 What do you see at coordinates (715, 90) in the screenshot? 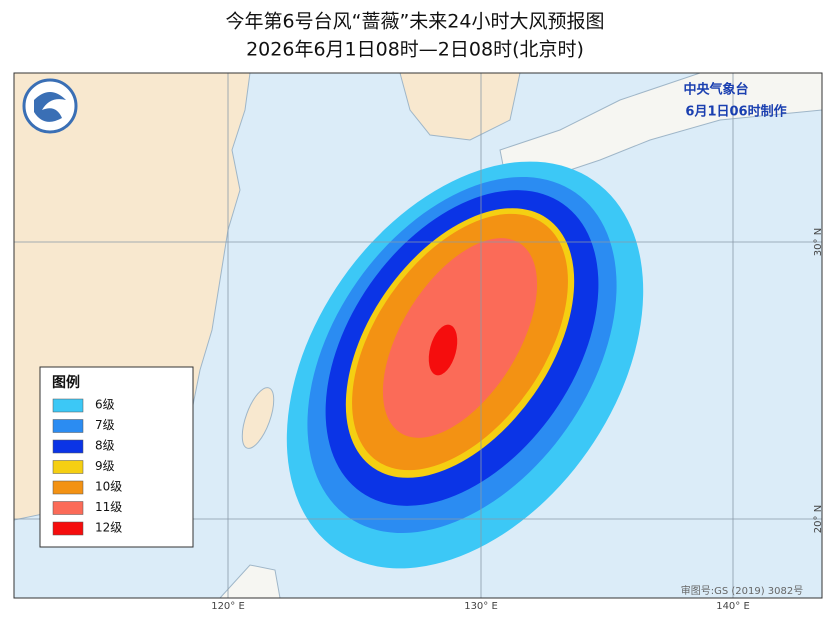
I see `agency-name: 中央气象台` at bounding box center [715, 90].